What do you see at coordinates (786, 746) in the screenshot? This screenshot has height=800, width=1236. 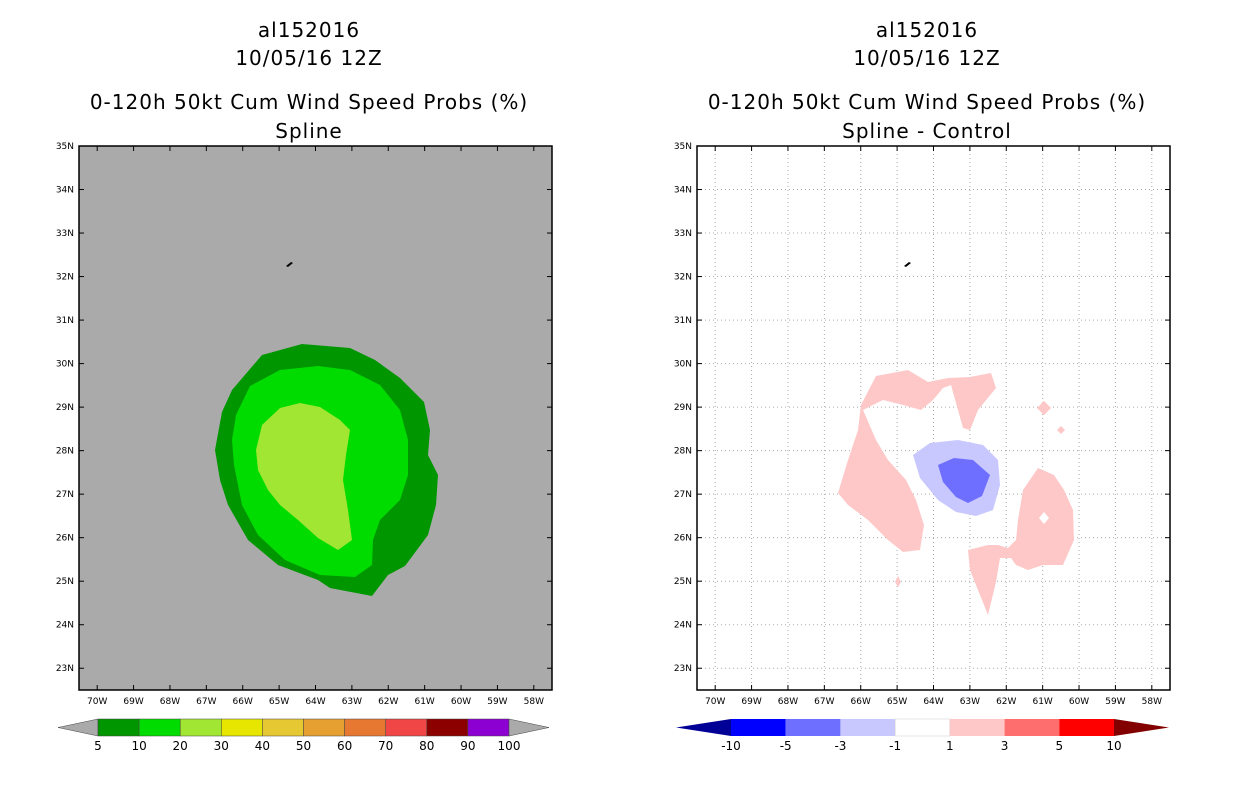 I see `colorbar-label: -5` at bounding box center [786, 746].